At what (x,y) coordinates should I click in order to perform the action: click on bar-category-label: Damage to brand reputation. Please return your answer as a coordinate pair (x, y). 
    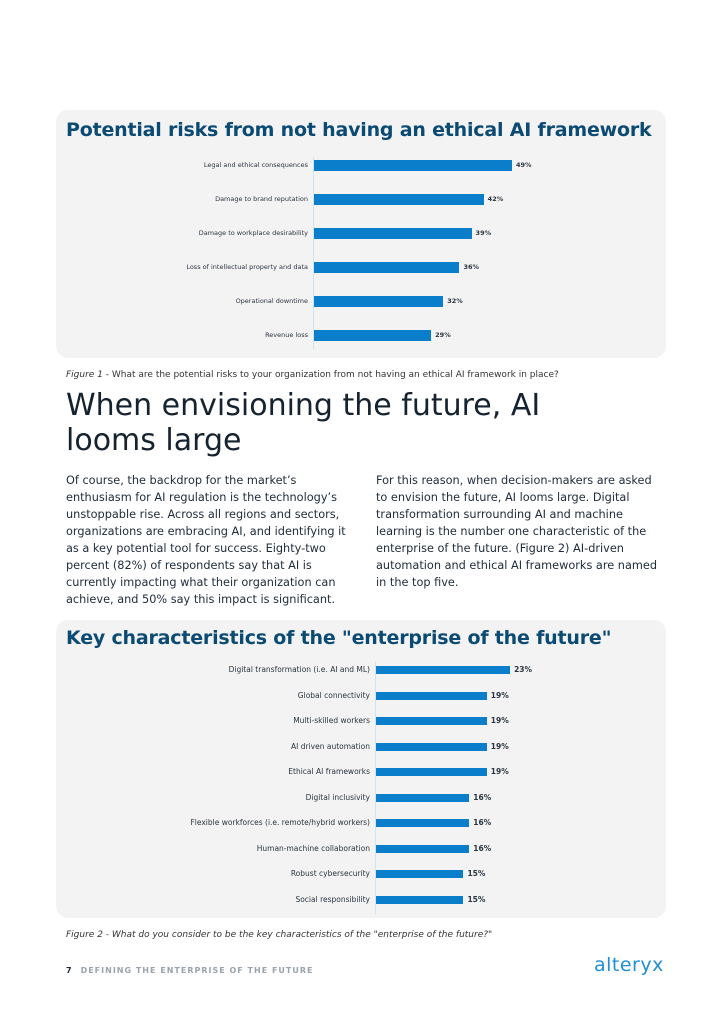
    Looking at the image, I should click on (261, 199).